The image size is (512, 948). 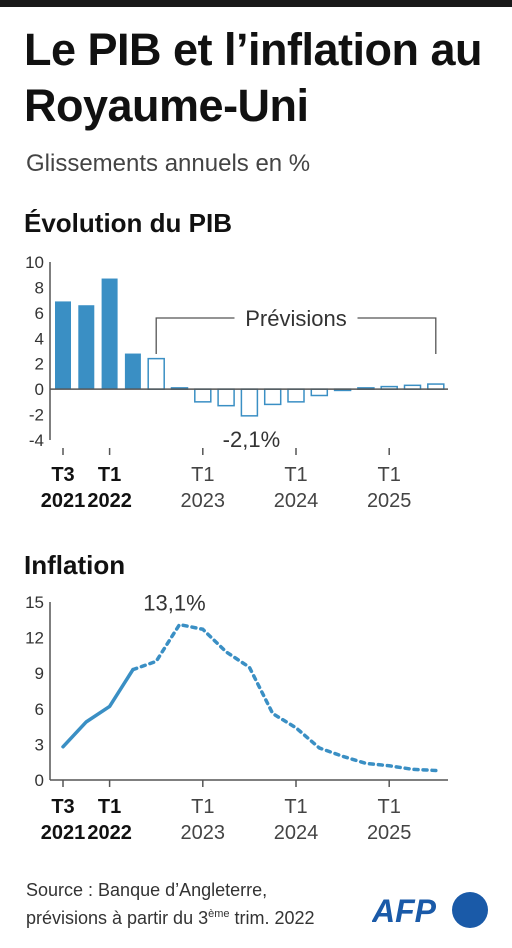 I want to click on min-value-annotation: -2,1%, so click(x=251, y=439).